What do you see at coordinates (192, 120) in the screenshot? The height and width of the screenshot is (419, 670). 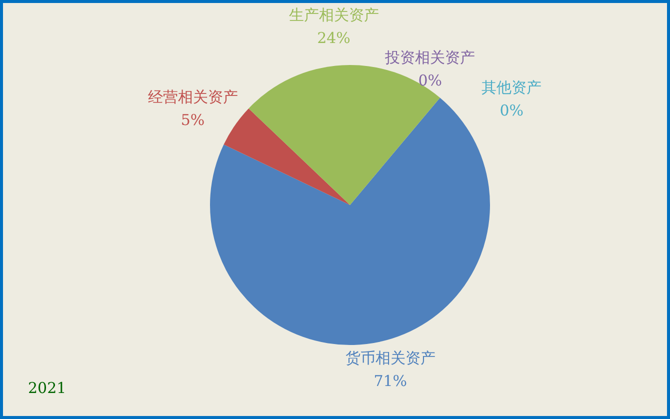 I see `data-label: 5%` at bounding box center [192, 120].